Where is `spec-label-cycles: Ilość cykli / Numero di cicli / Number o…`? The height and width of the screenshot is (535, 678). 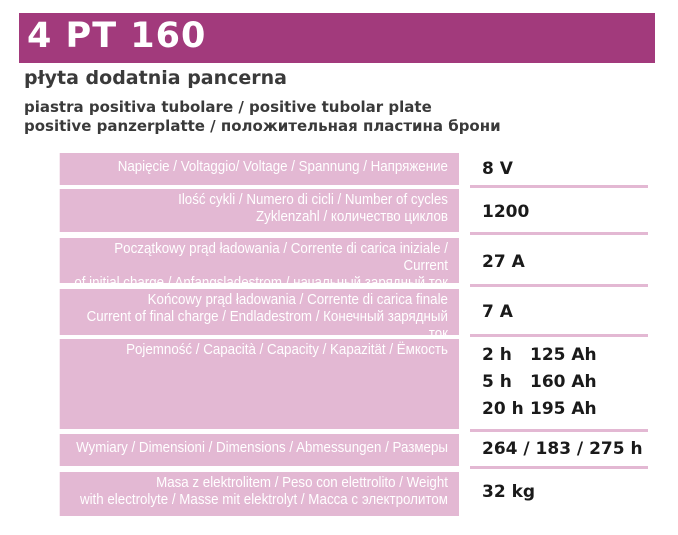 spec-label-cycles: Ilość cykli / Numero di cicli / Number o… is located at coordinates (259, 210).